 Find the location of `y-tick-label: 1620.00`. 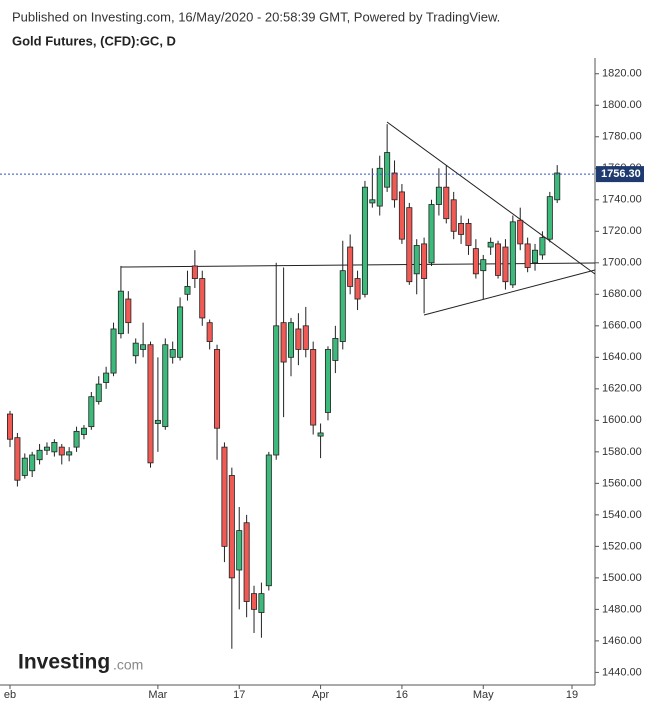

y-tick-label: 1620.00 is located at coordinates (622, 389).